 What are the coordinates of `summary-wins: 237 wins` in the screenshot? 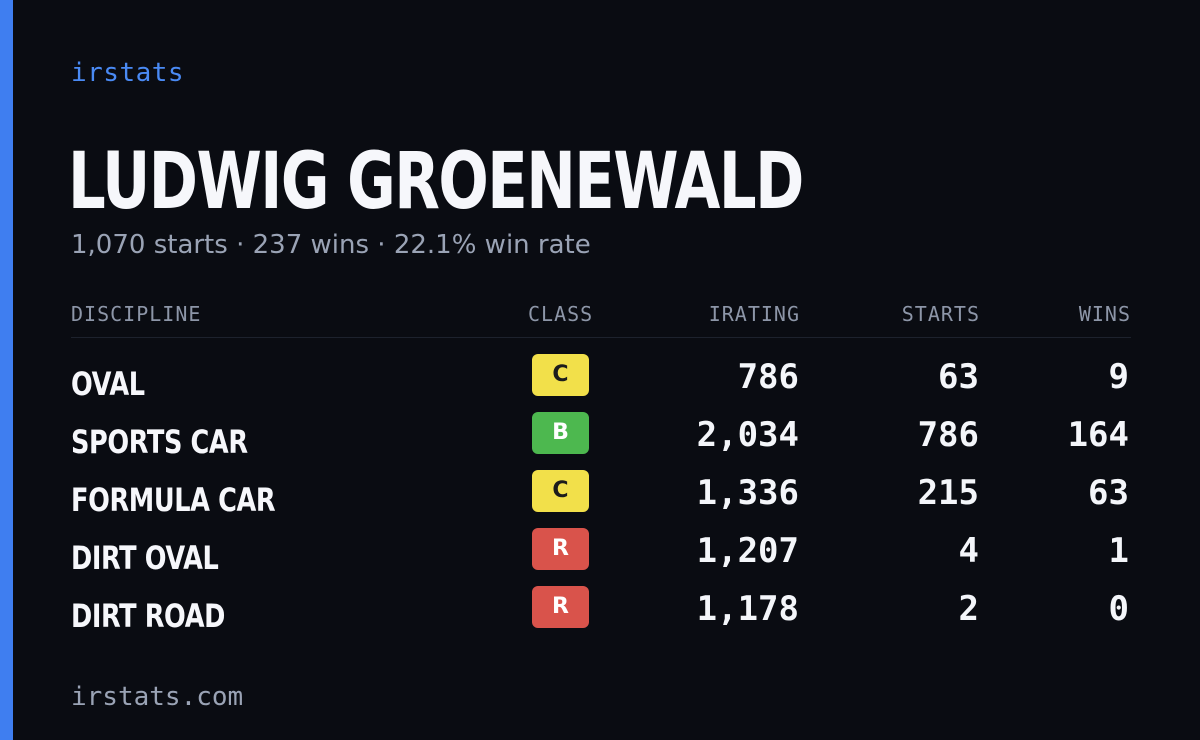 It's located at (311, 245).